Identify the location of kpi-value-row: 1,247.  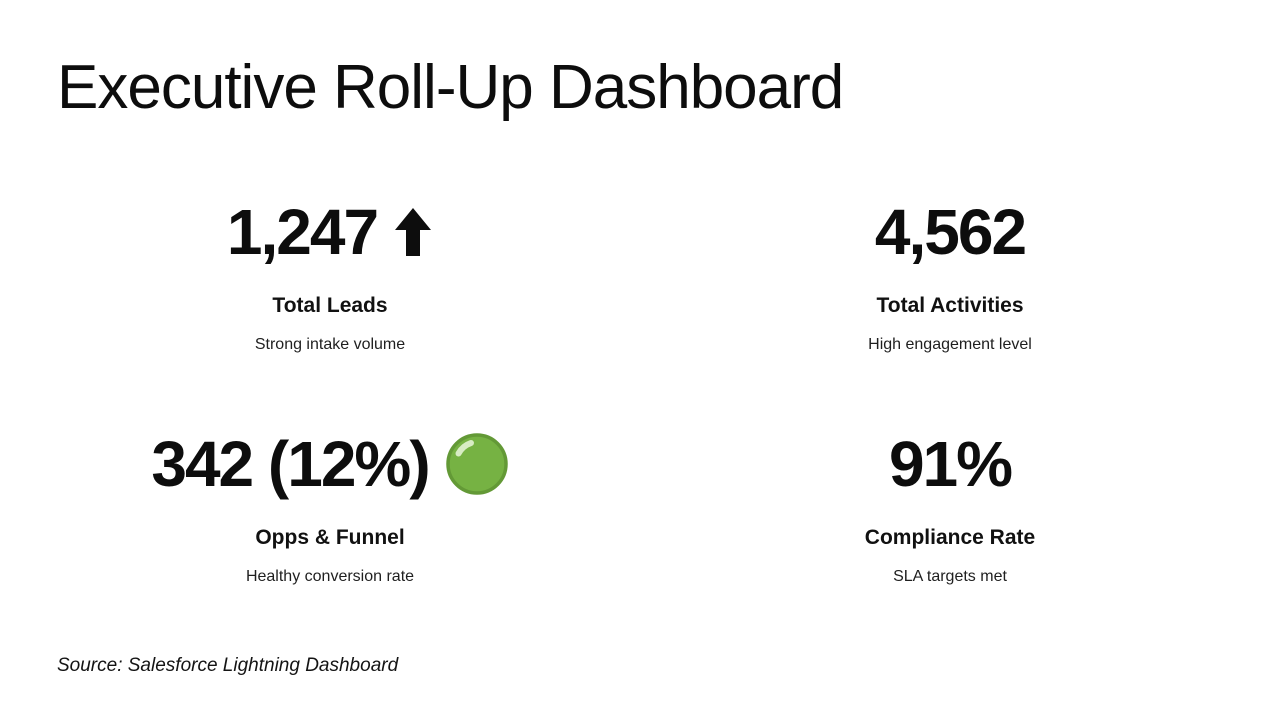
(330, 232).